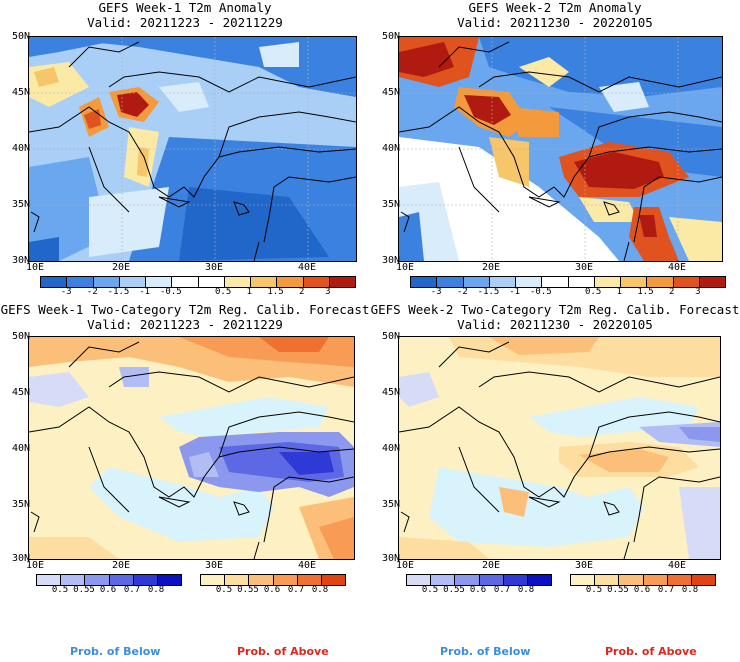 The width and height of the screenshot is (740, 662). What do you see at coordinates (619, 292) in the screenshot?
I see `colorbar-tick-label: 1` at bounding box center [619, 292].